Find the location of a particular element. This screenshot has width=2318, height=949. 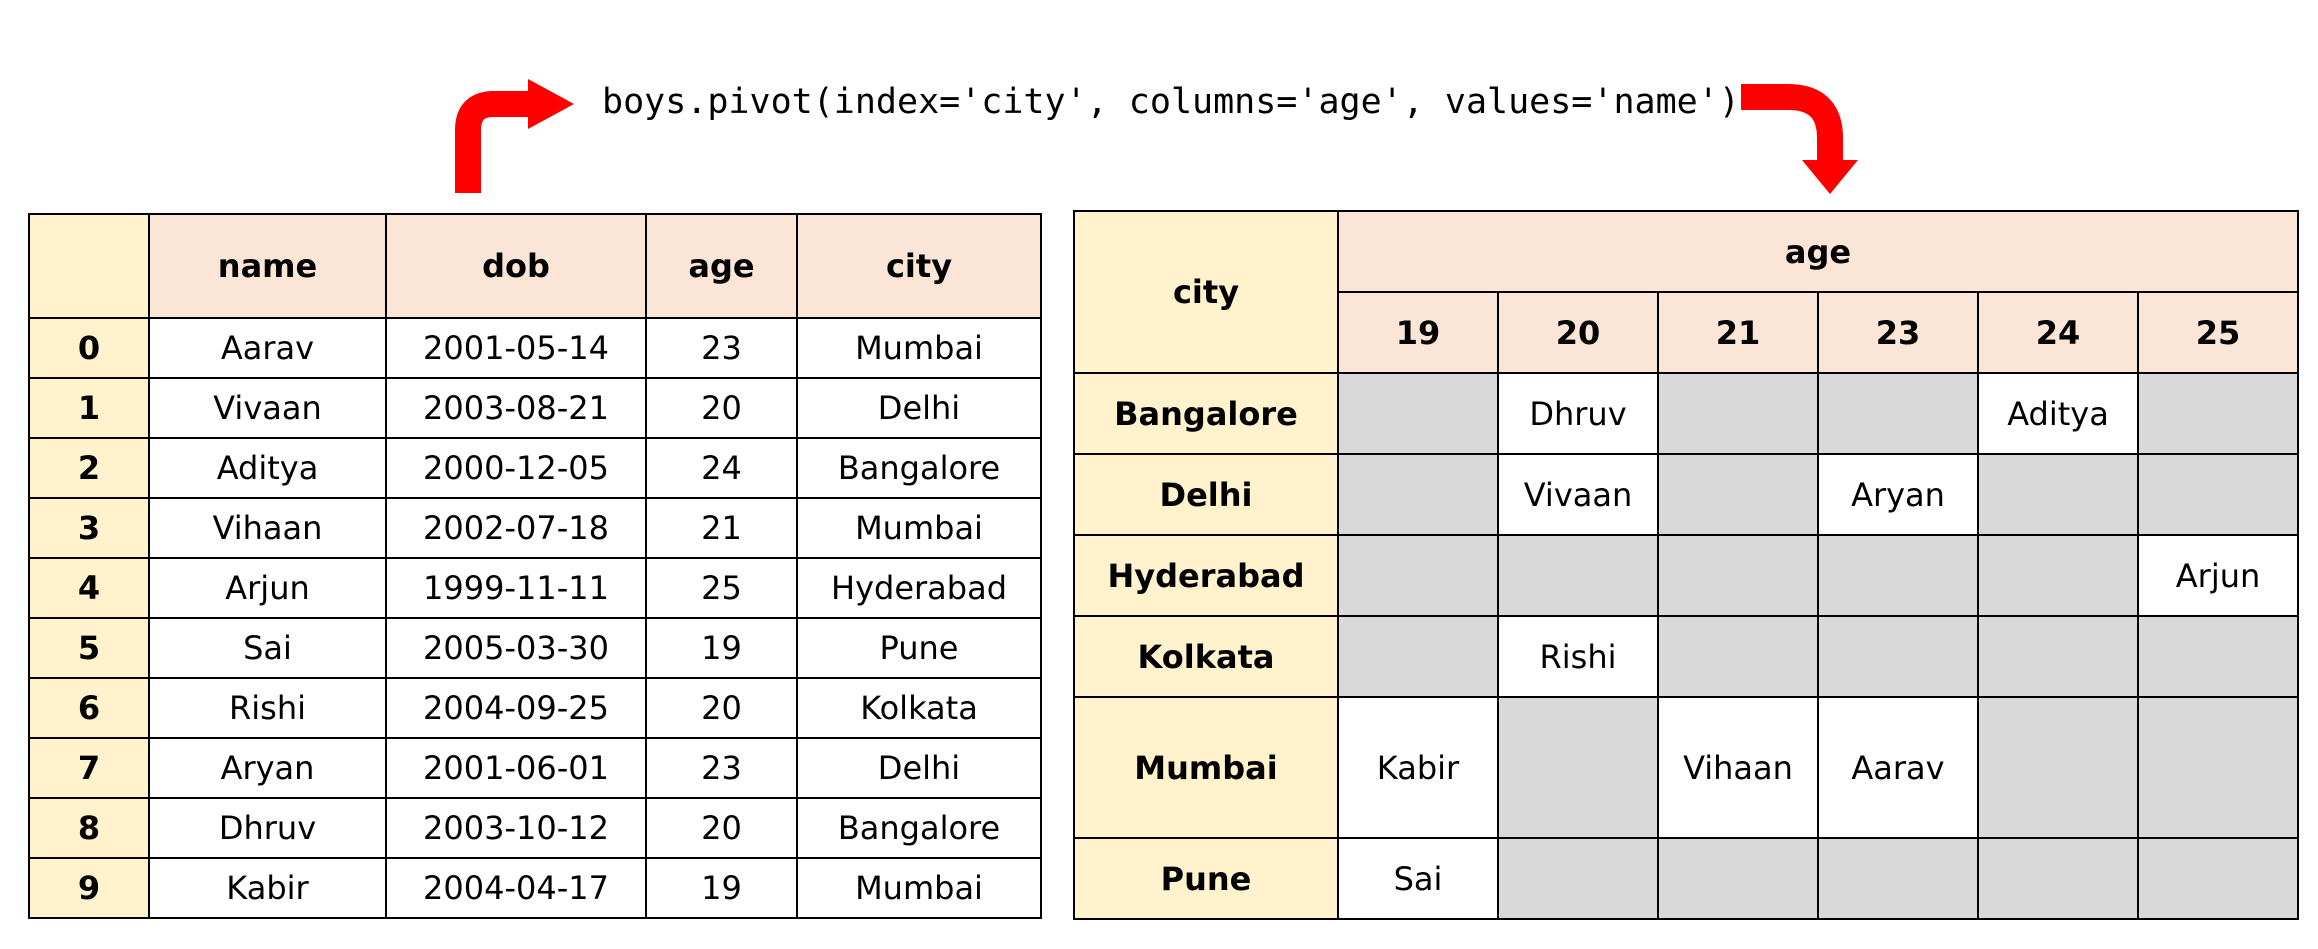

pivot-cell: Rishi is located at coordinates (1578, 656).